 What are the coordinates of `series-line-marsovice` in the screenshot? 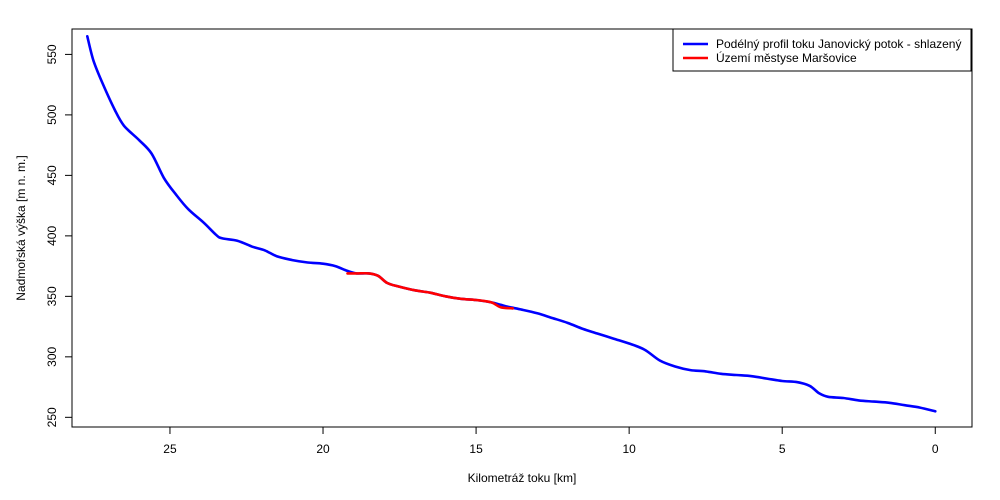 It's located at (430, 290).